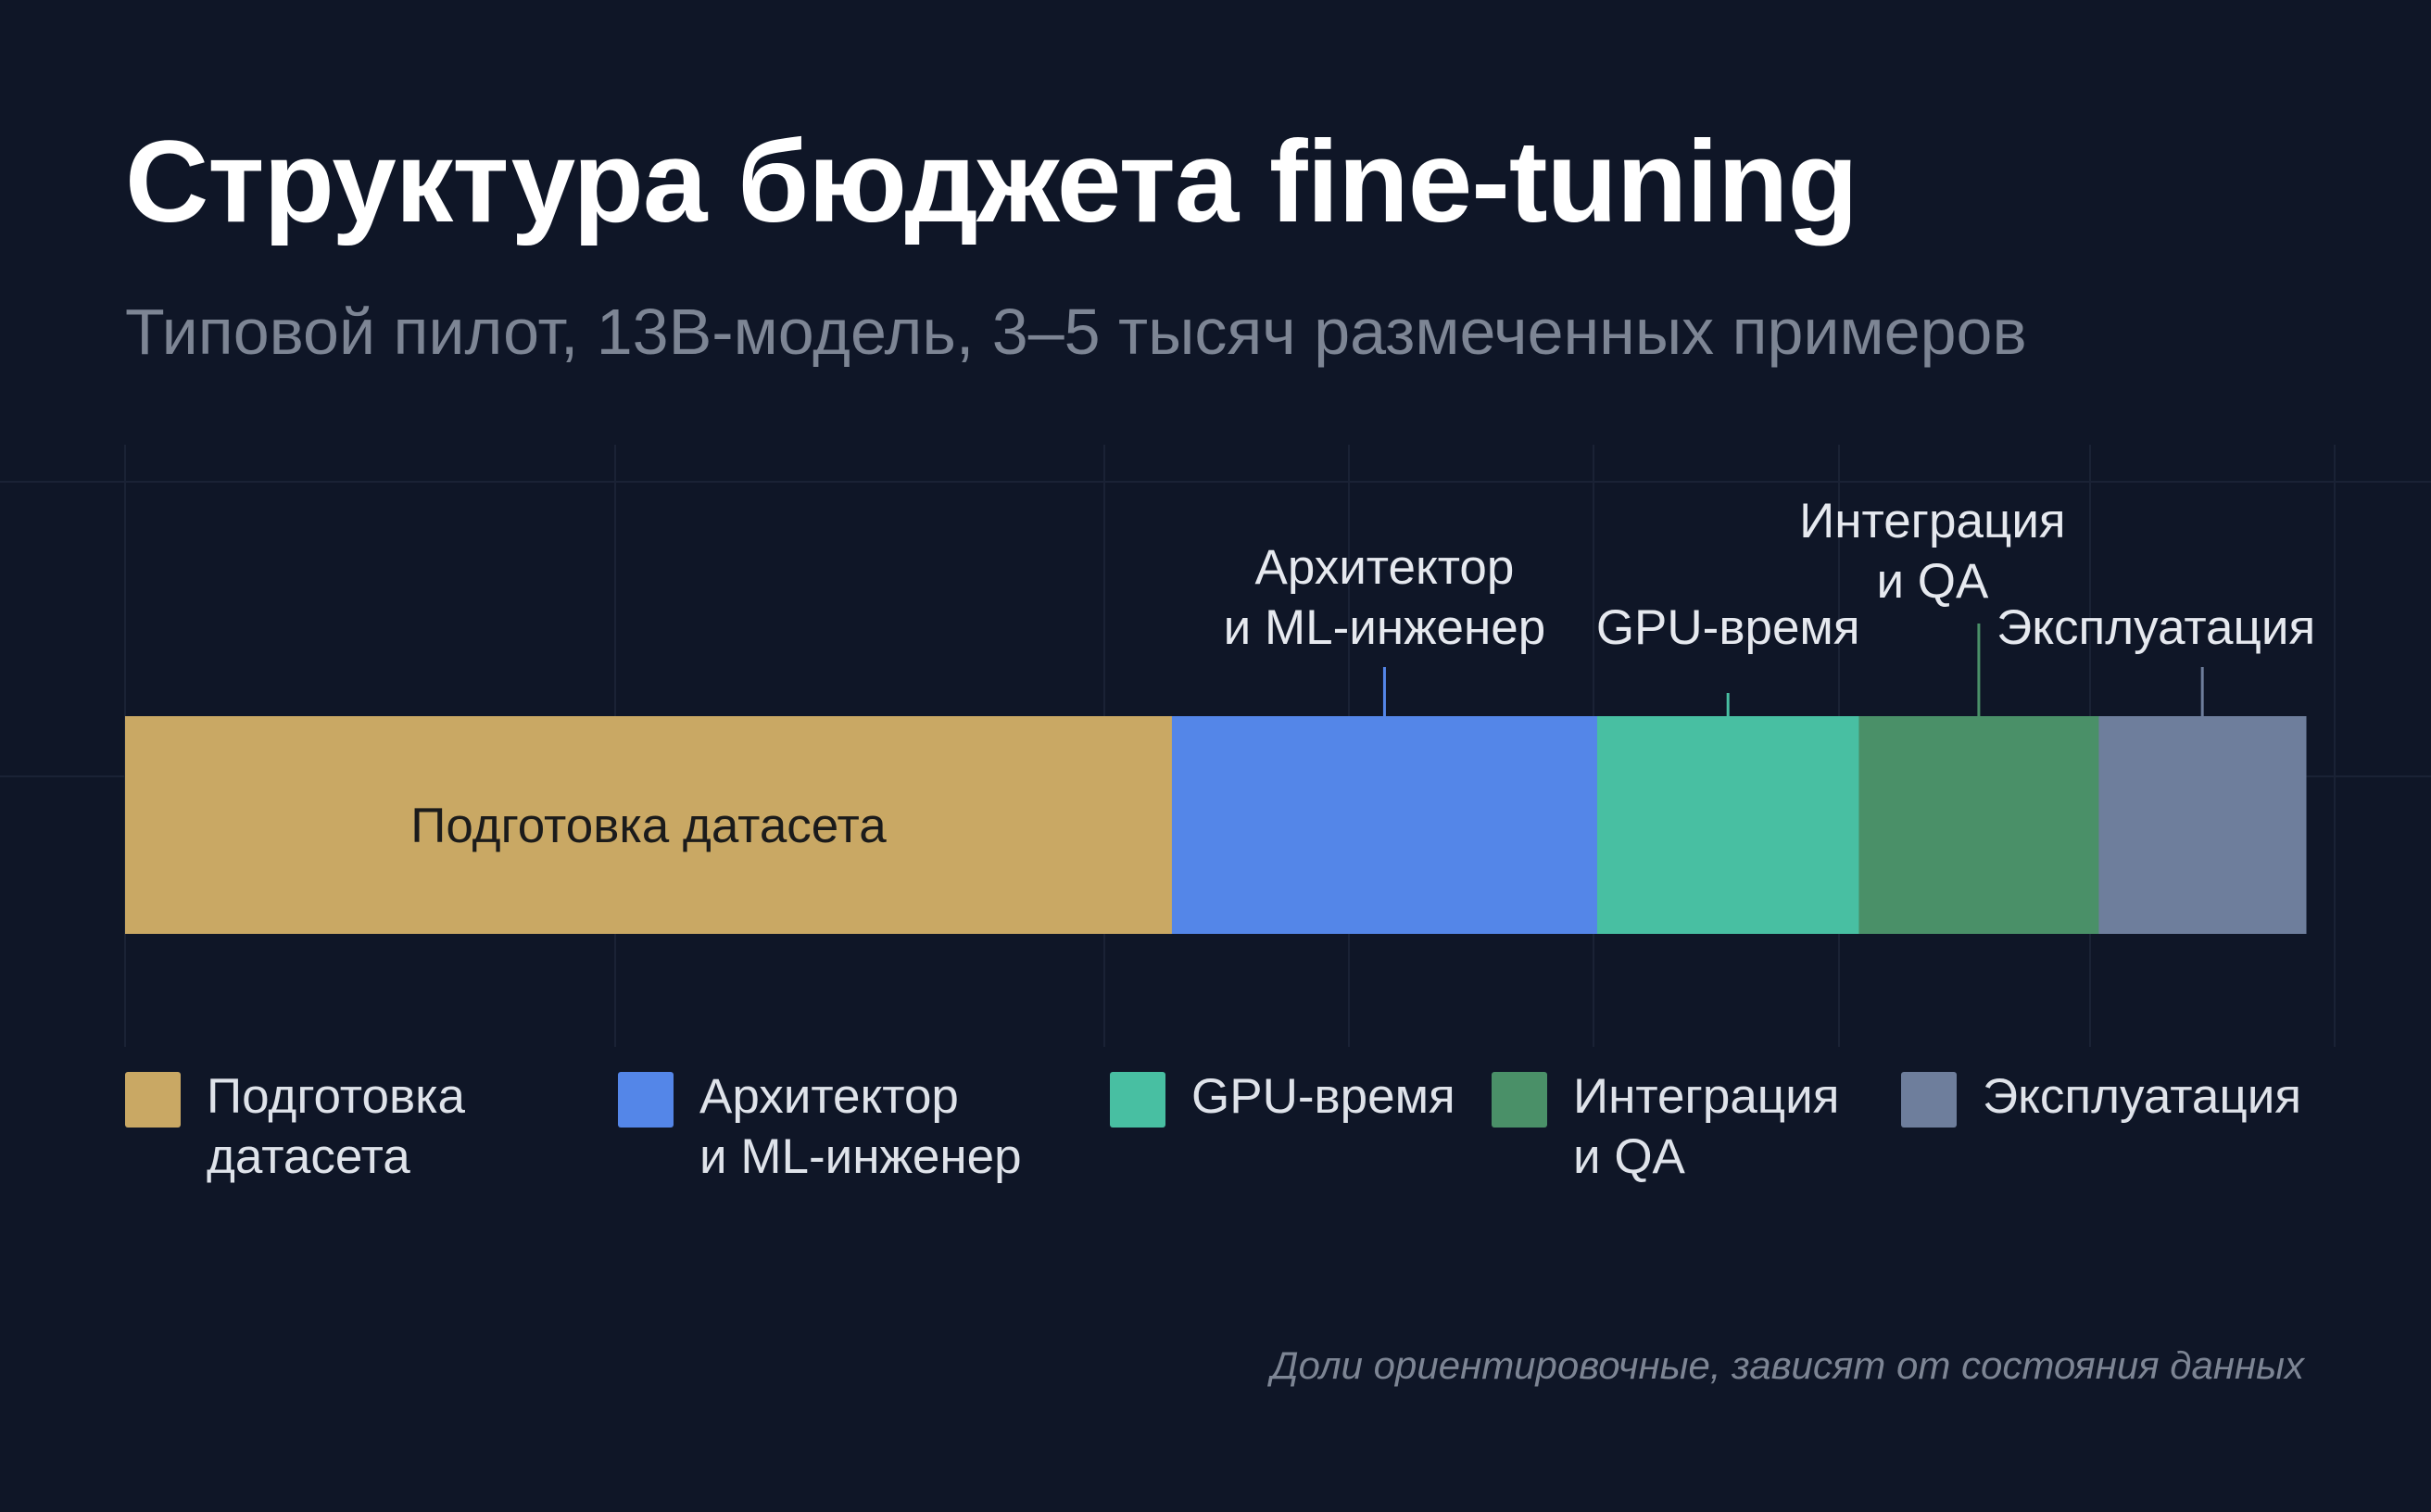  I want to click on legend-label: Архитектор и ML-инженер, so click(860, 1126).